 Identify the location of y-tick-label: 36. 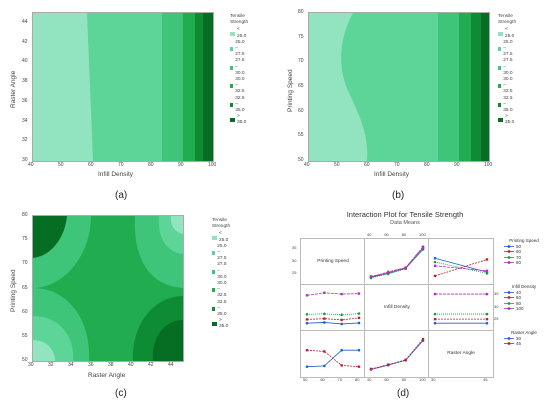
(25, 100).